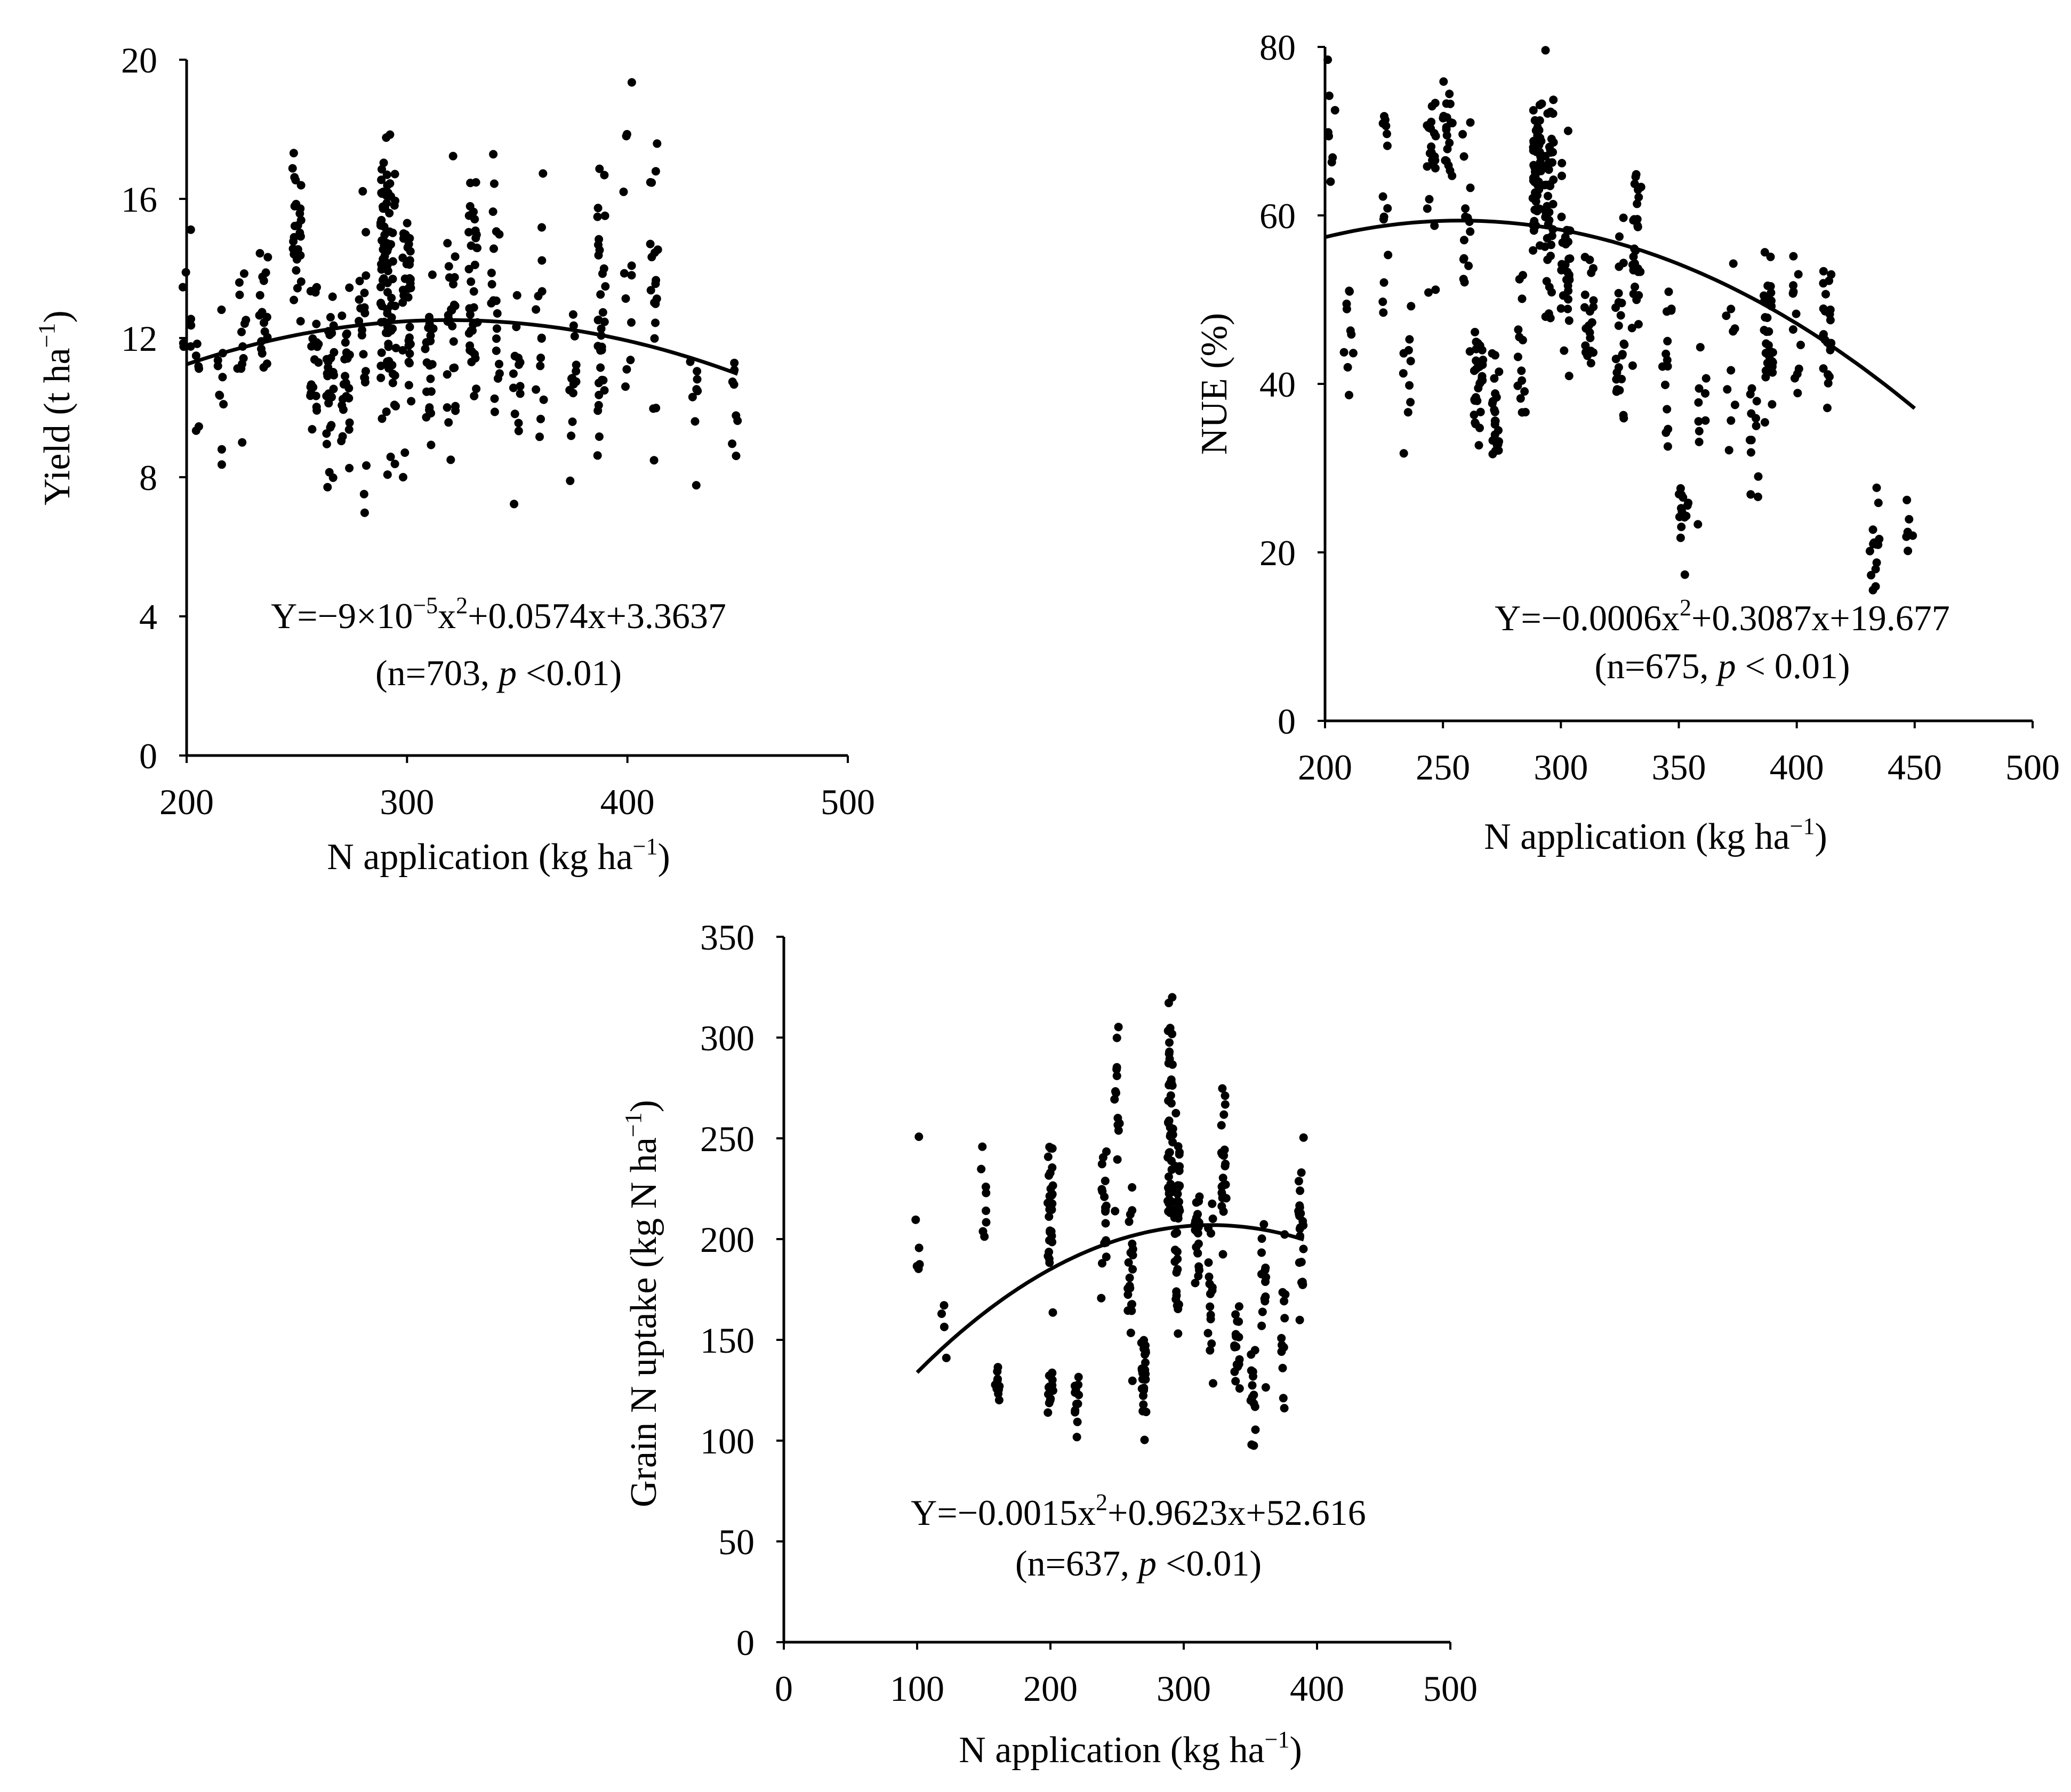  Describe the element at coordinates (460, 297) in the screenshot. I see `yield-points` at that location.